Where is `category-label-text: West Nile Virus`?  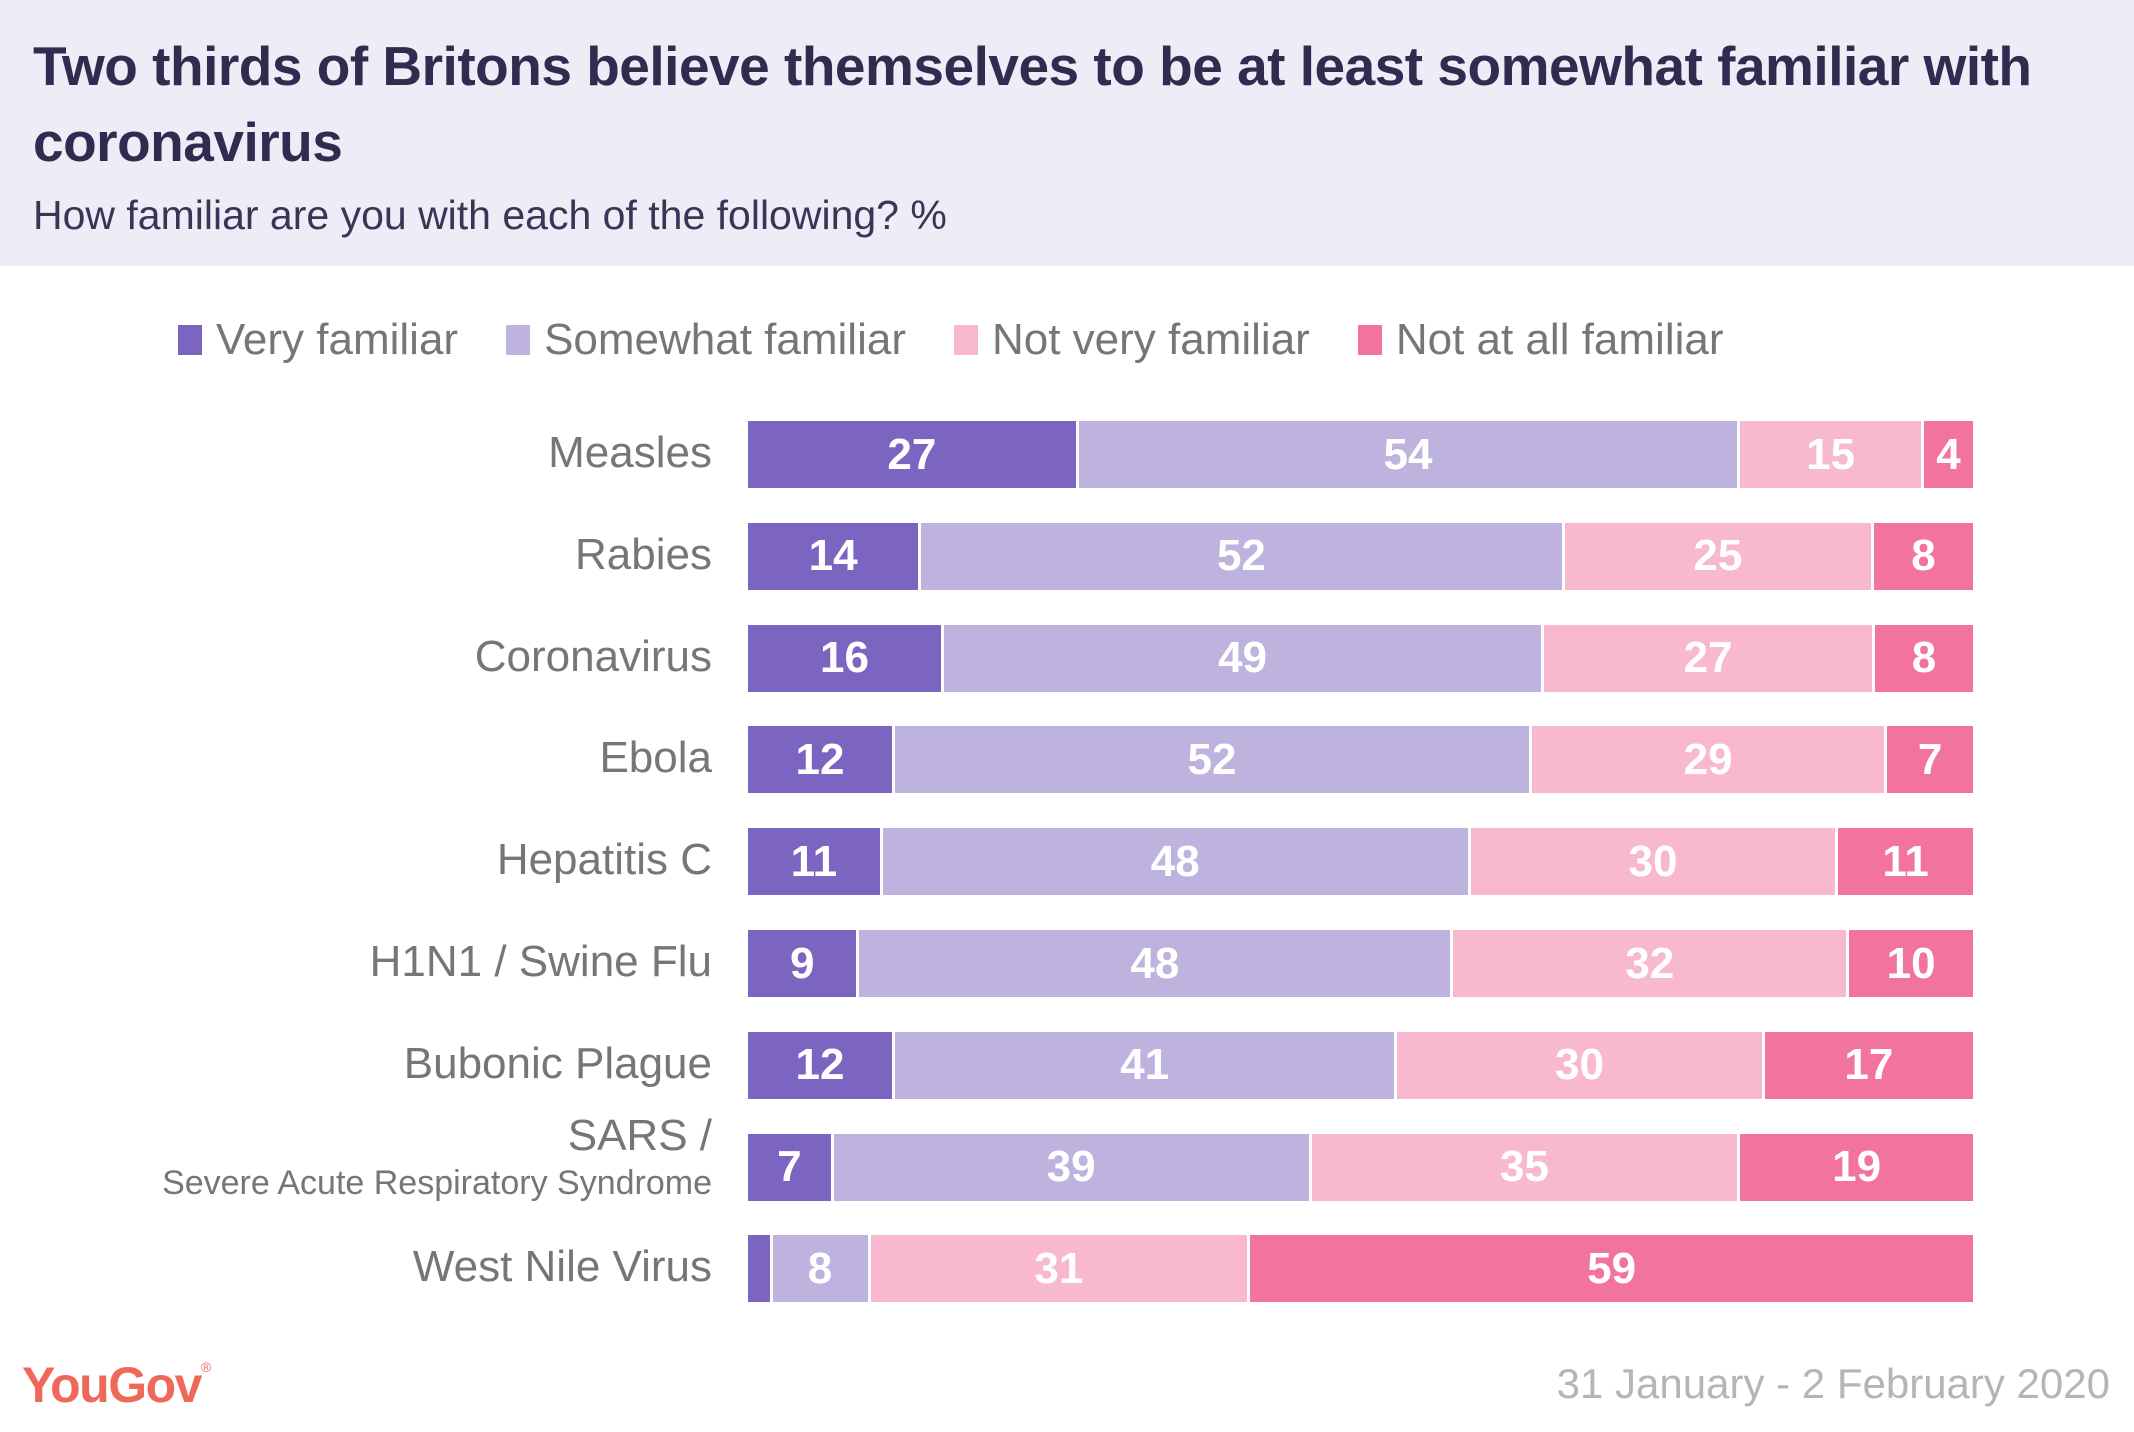 category-label-text: West Nile Virus is located at coordinates (562, 1267).